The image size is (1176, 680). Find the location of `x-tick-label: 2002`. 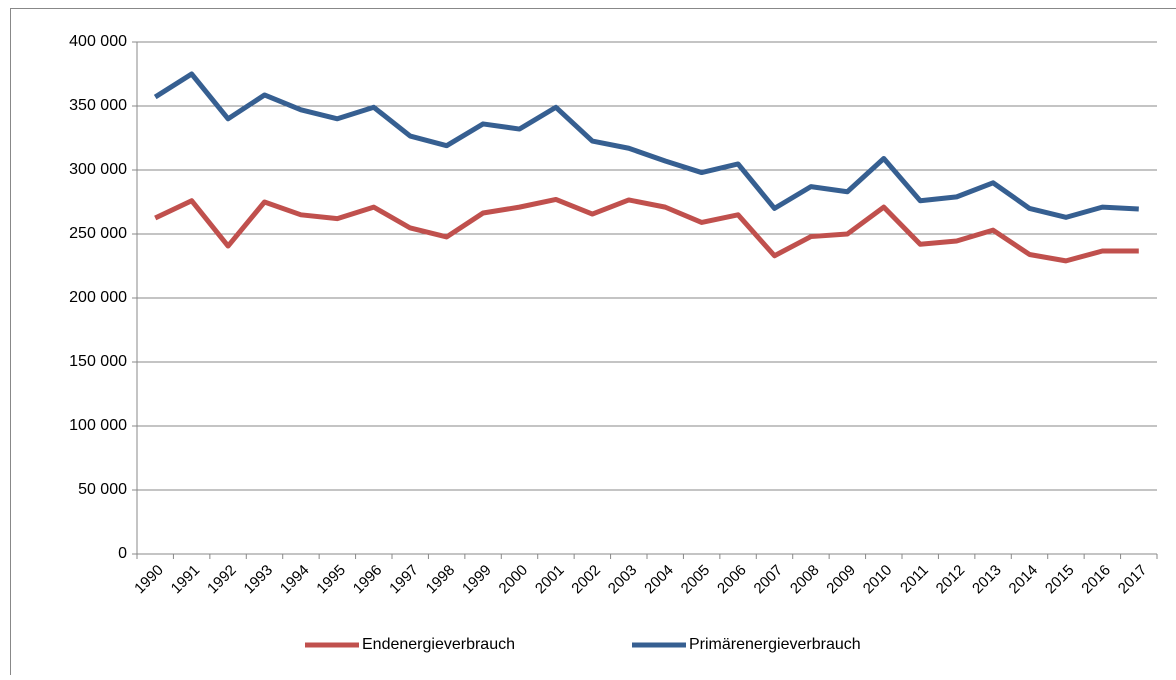

x-tick-label: 2002 is located at coordinates (586, 580).